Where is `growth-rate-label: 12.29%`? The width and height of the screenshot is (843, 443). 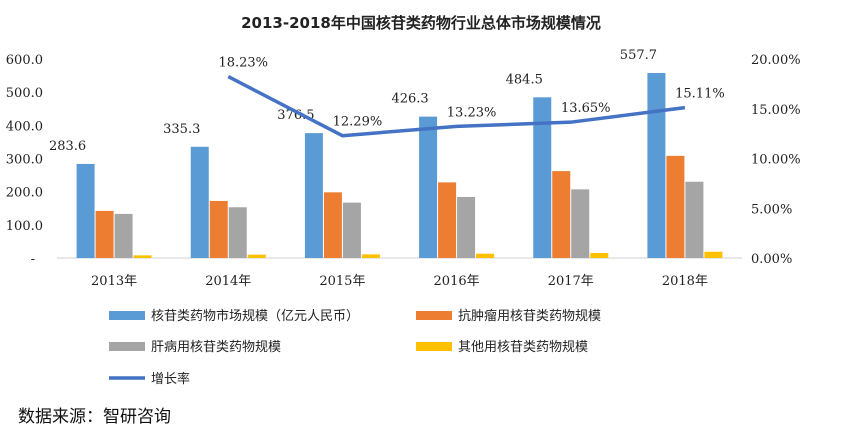
growth-rate-label: 12.29% is located at coordinates (358, 122).